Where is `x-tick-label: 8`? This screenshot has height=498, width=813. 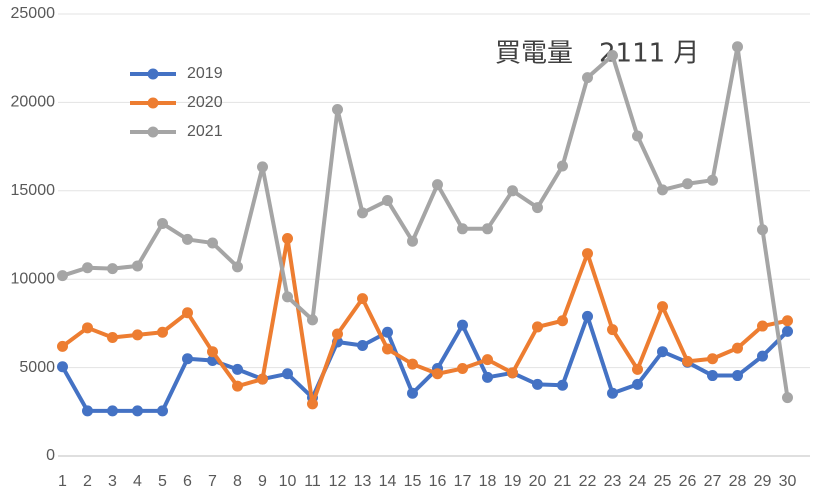 x-tick-label: 8 is located at coordinates (237, 481).